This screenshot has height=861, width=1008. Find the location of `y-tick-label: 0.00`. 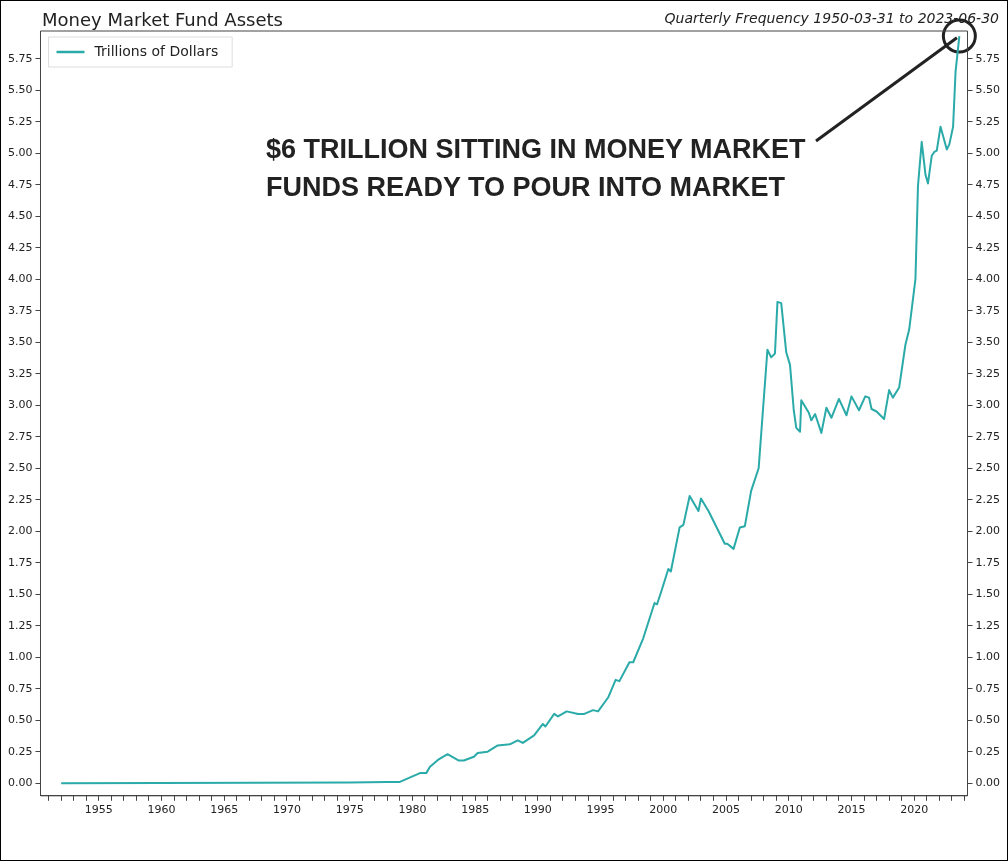

y-tick-label: 0.00 is located at coordinates (20, 783).